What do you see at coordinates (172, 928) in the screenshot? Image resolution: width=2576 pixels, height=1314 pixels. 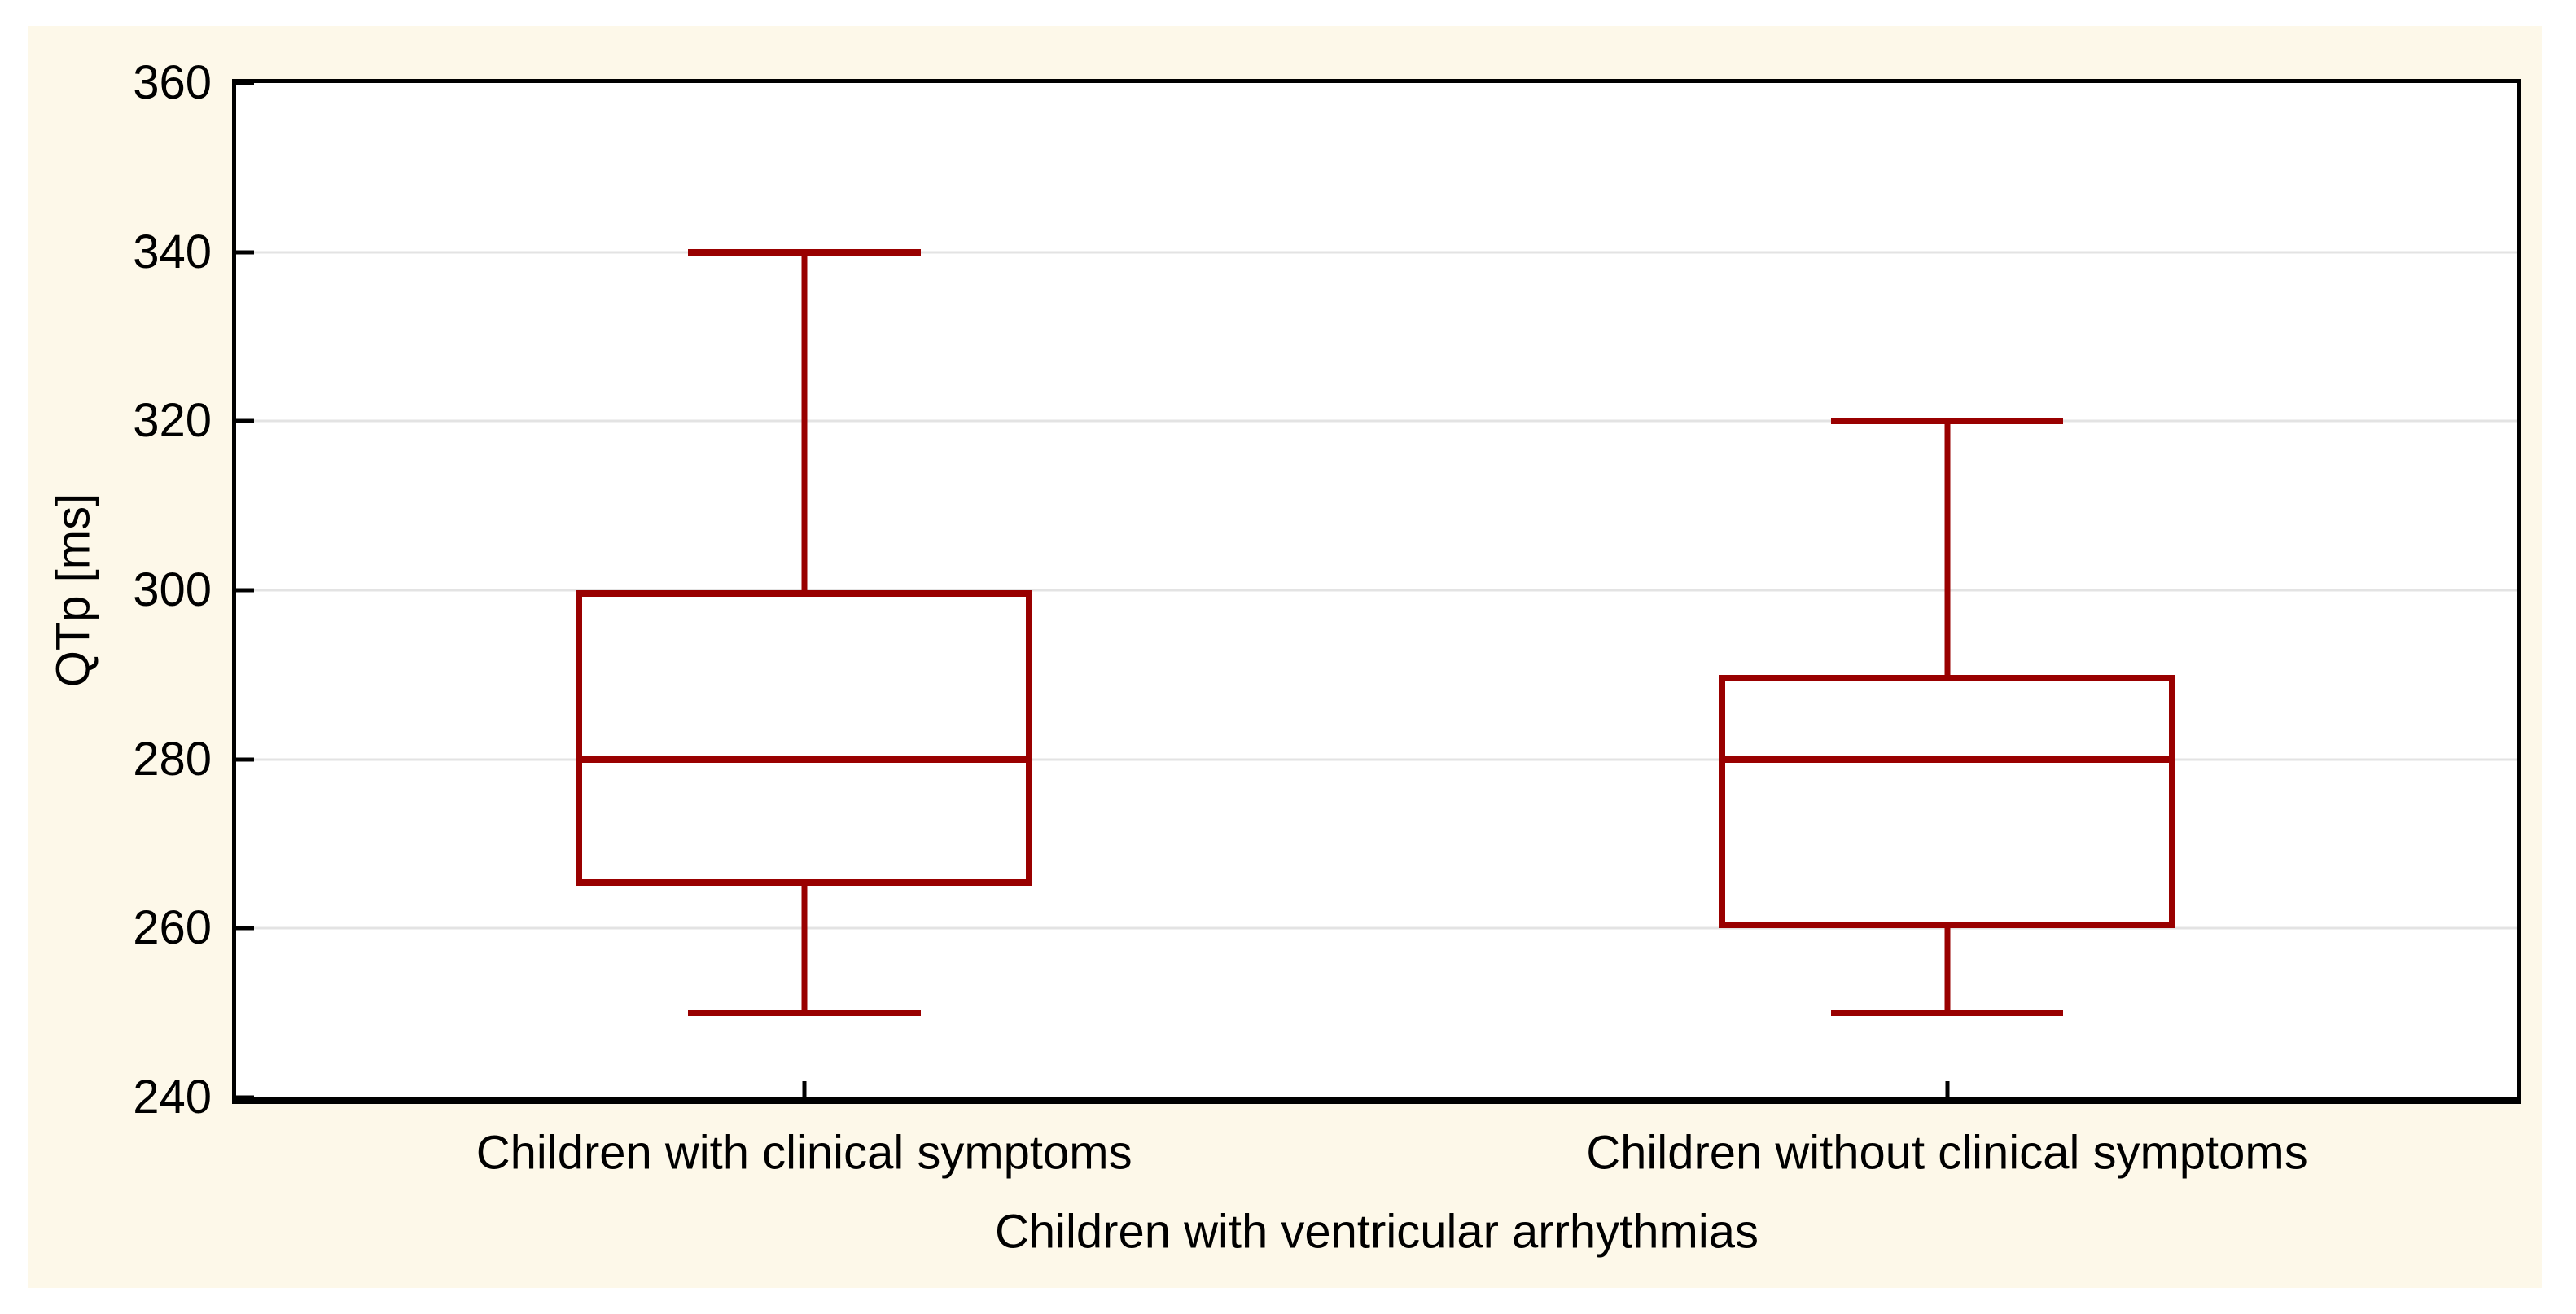 I see `y-tick-label-260: 260` at bounding box center [172, 928].